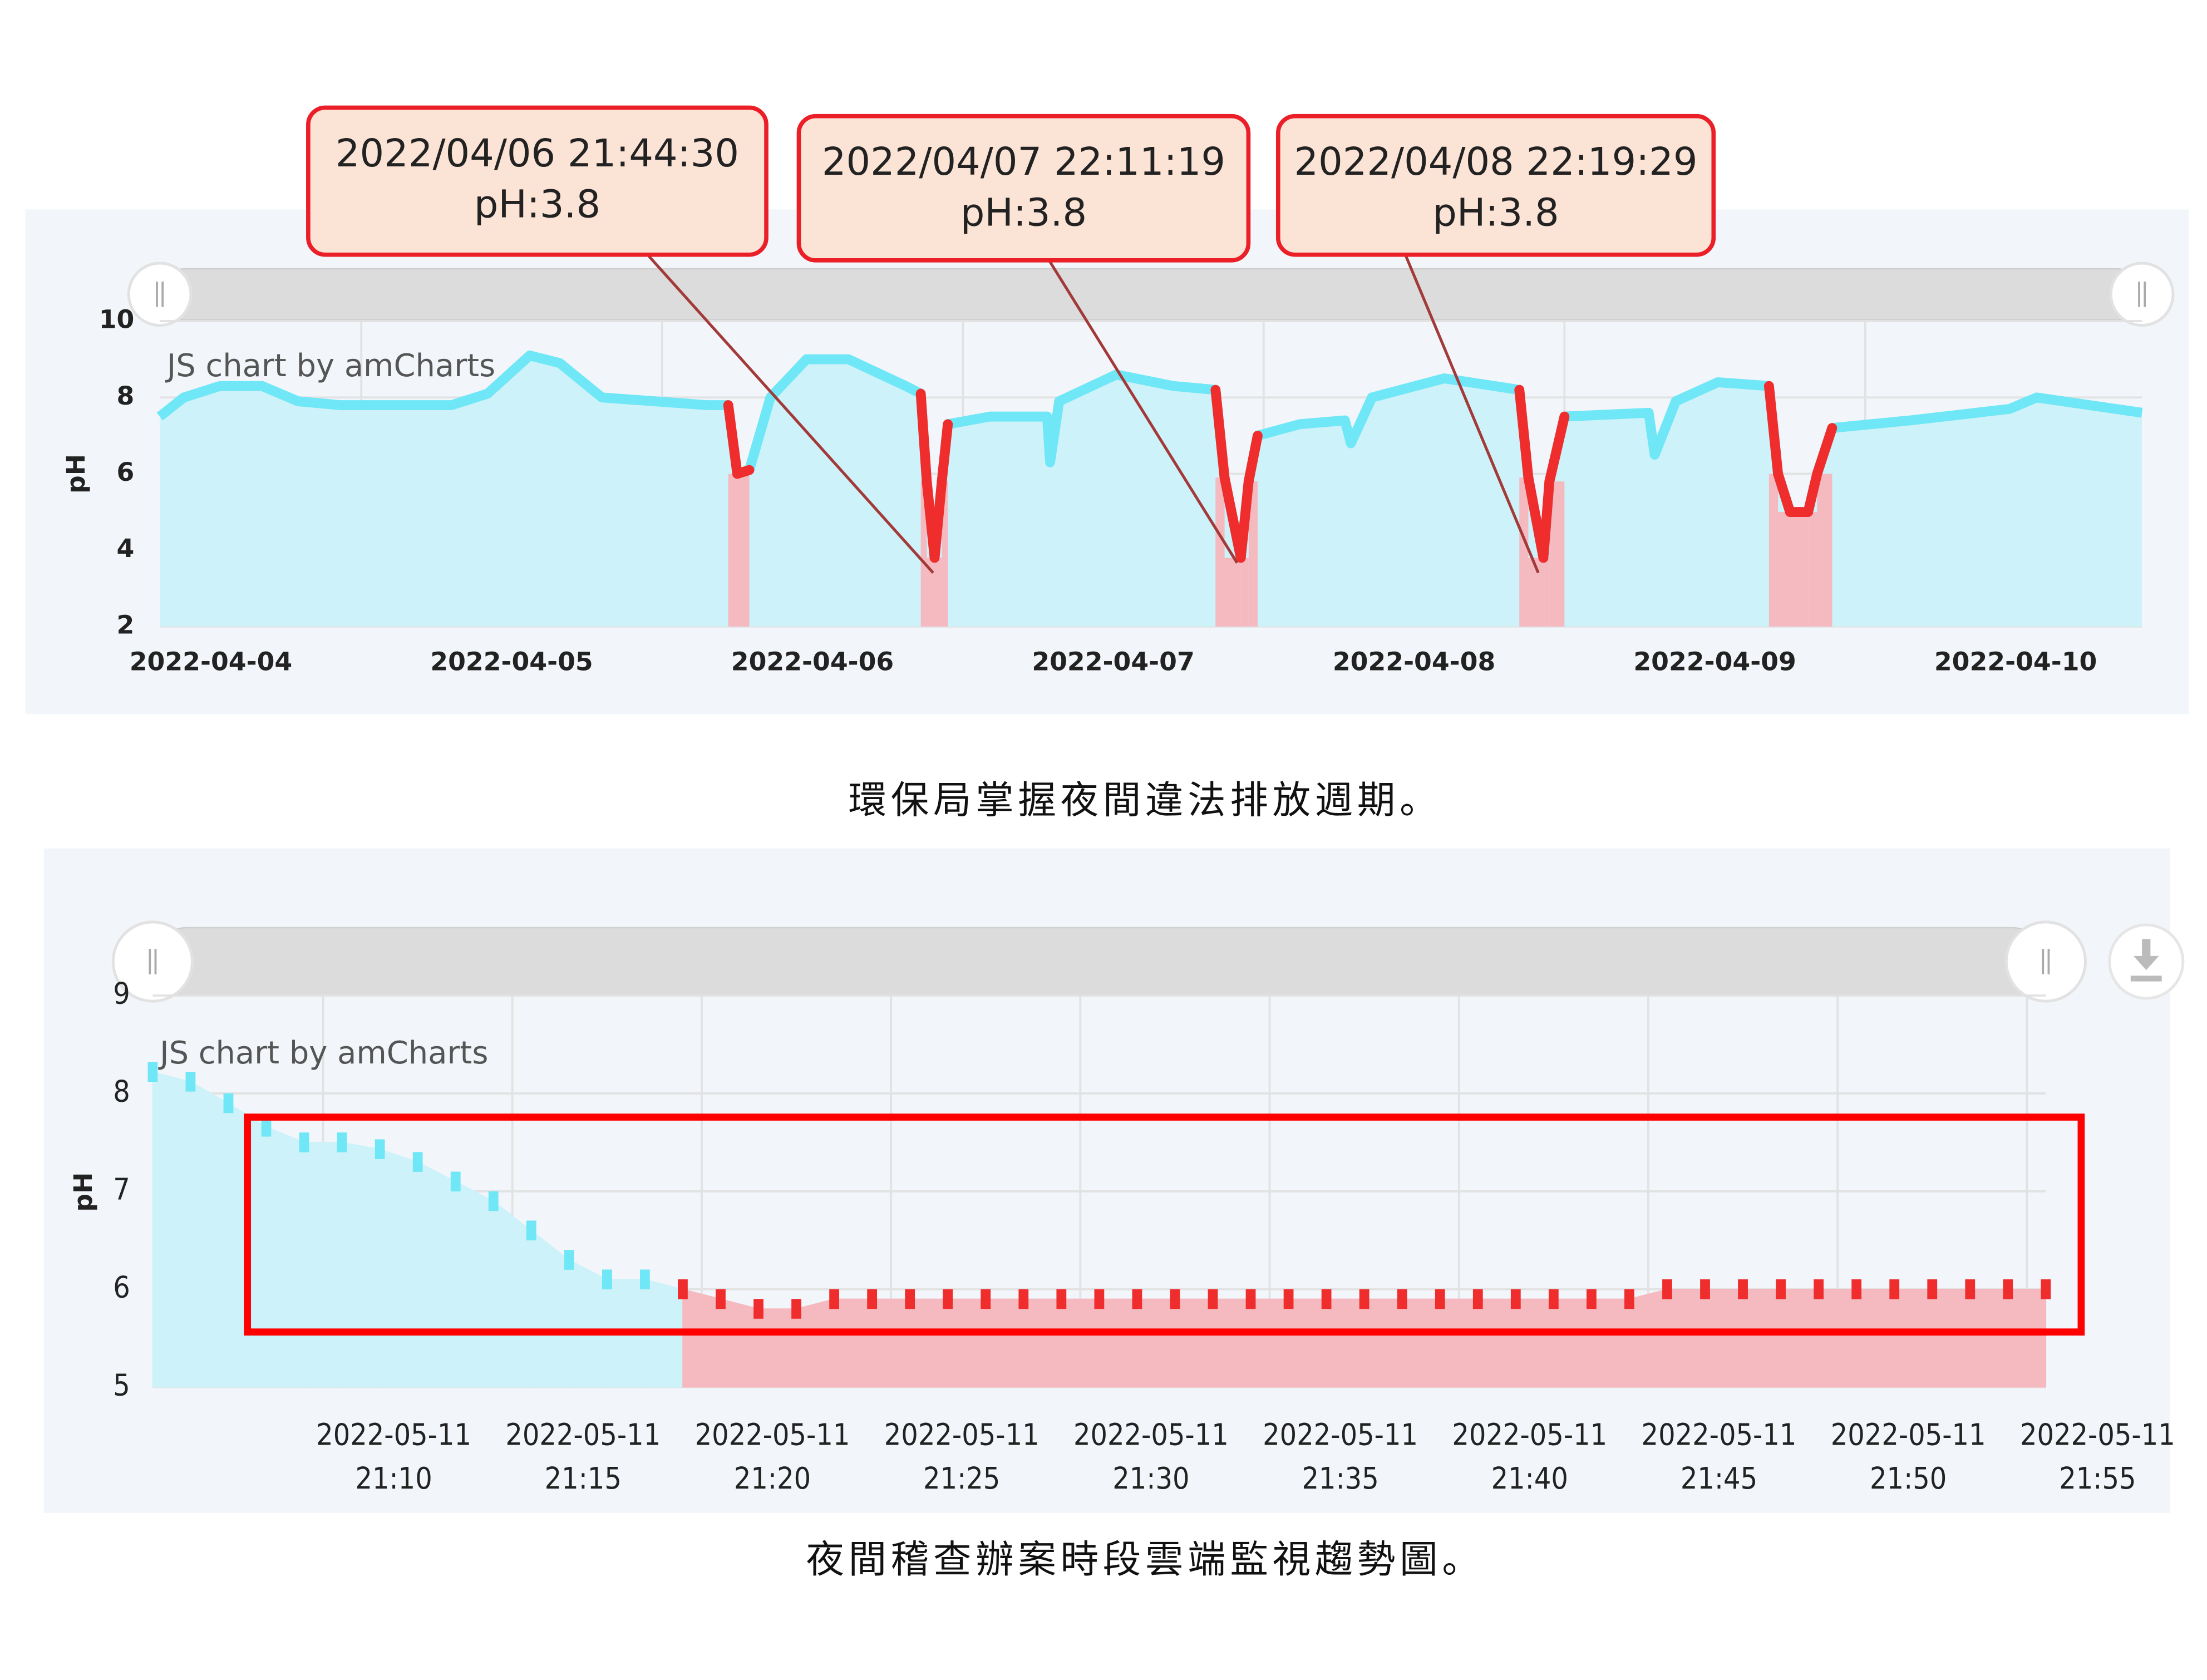  I want to click on x-tick-label: 2022-04-10, so click(2015, 662).